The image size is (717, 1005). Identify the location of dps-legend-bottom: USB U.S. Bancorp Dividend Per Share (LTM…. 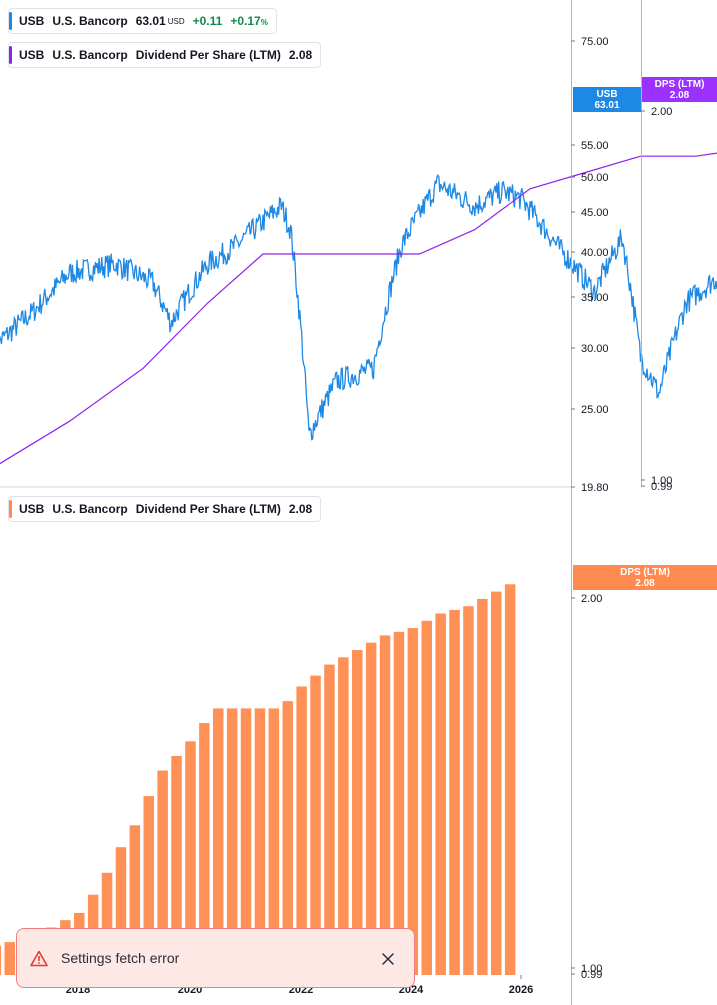
(165, 509).